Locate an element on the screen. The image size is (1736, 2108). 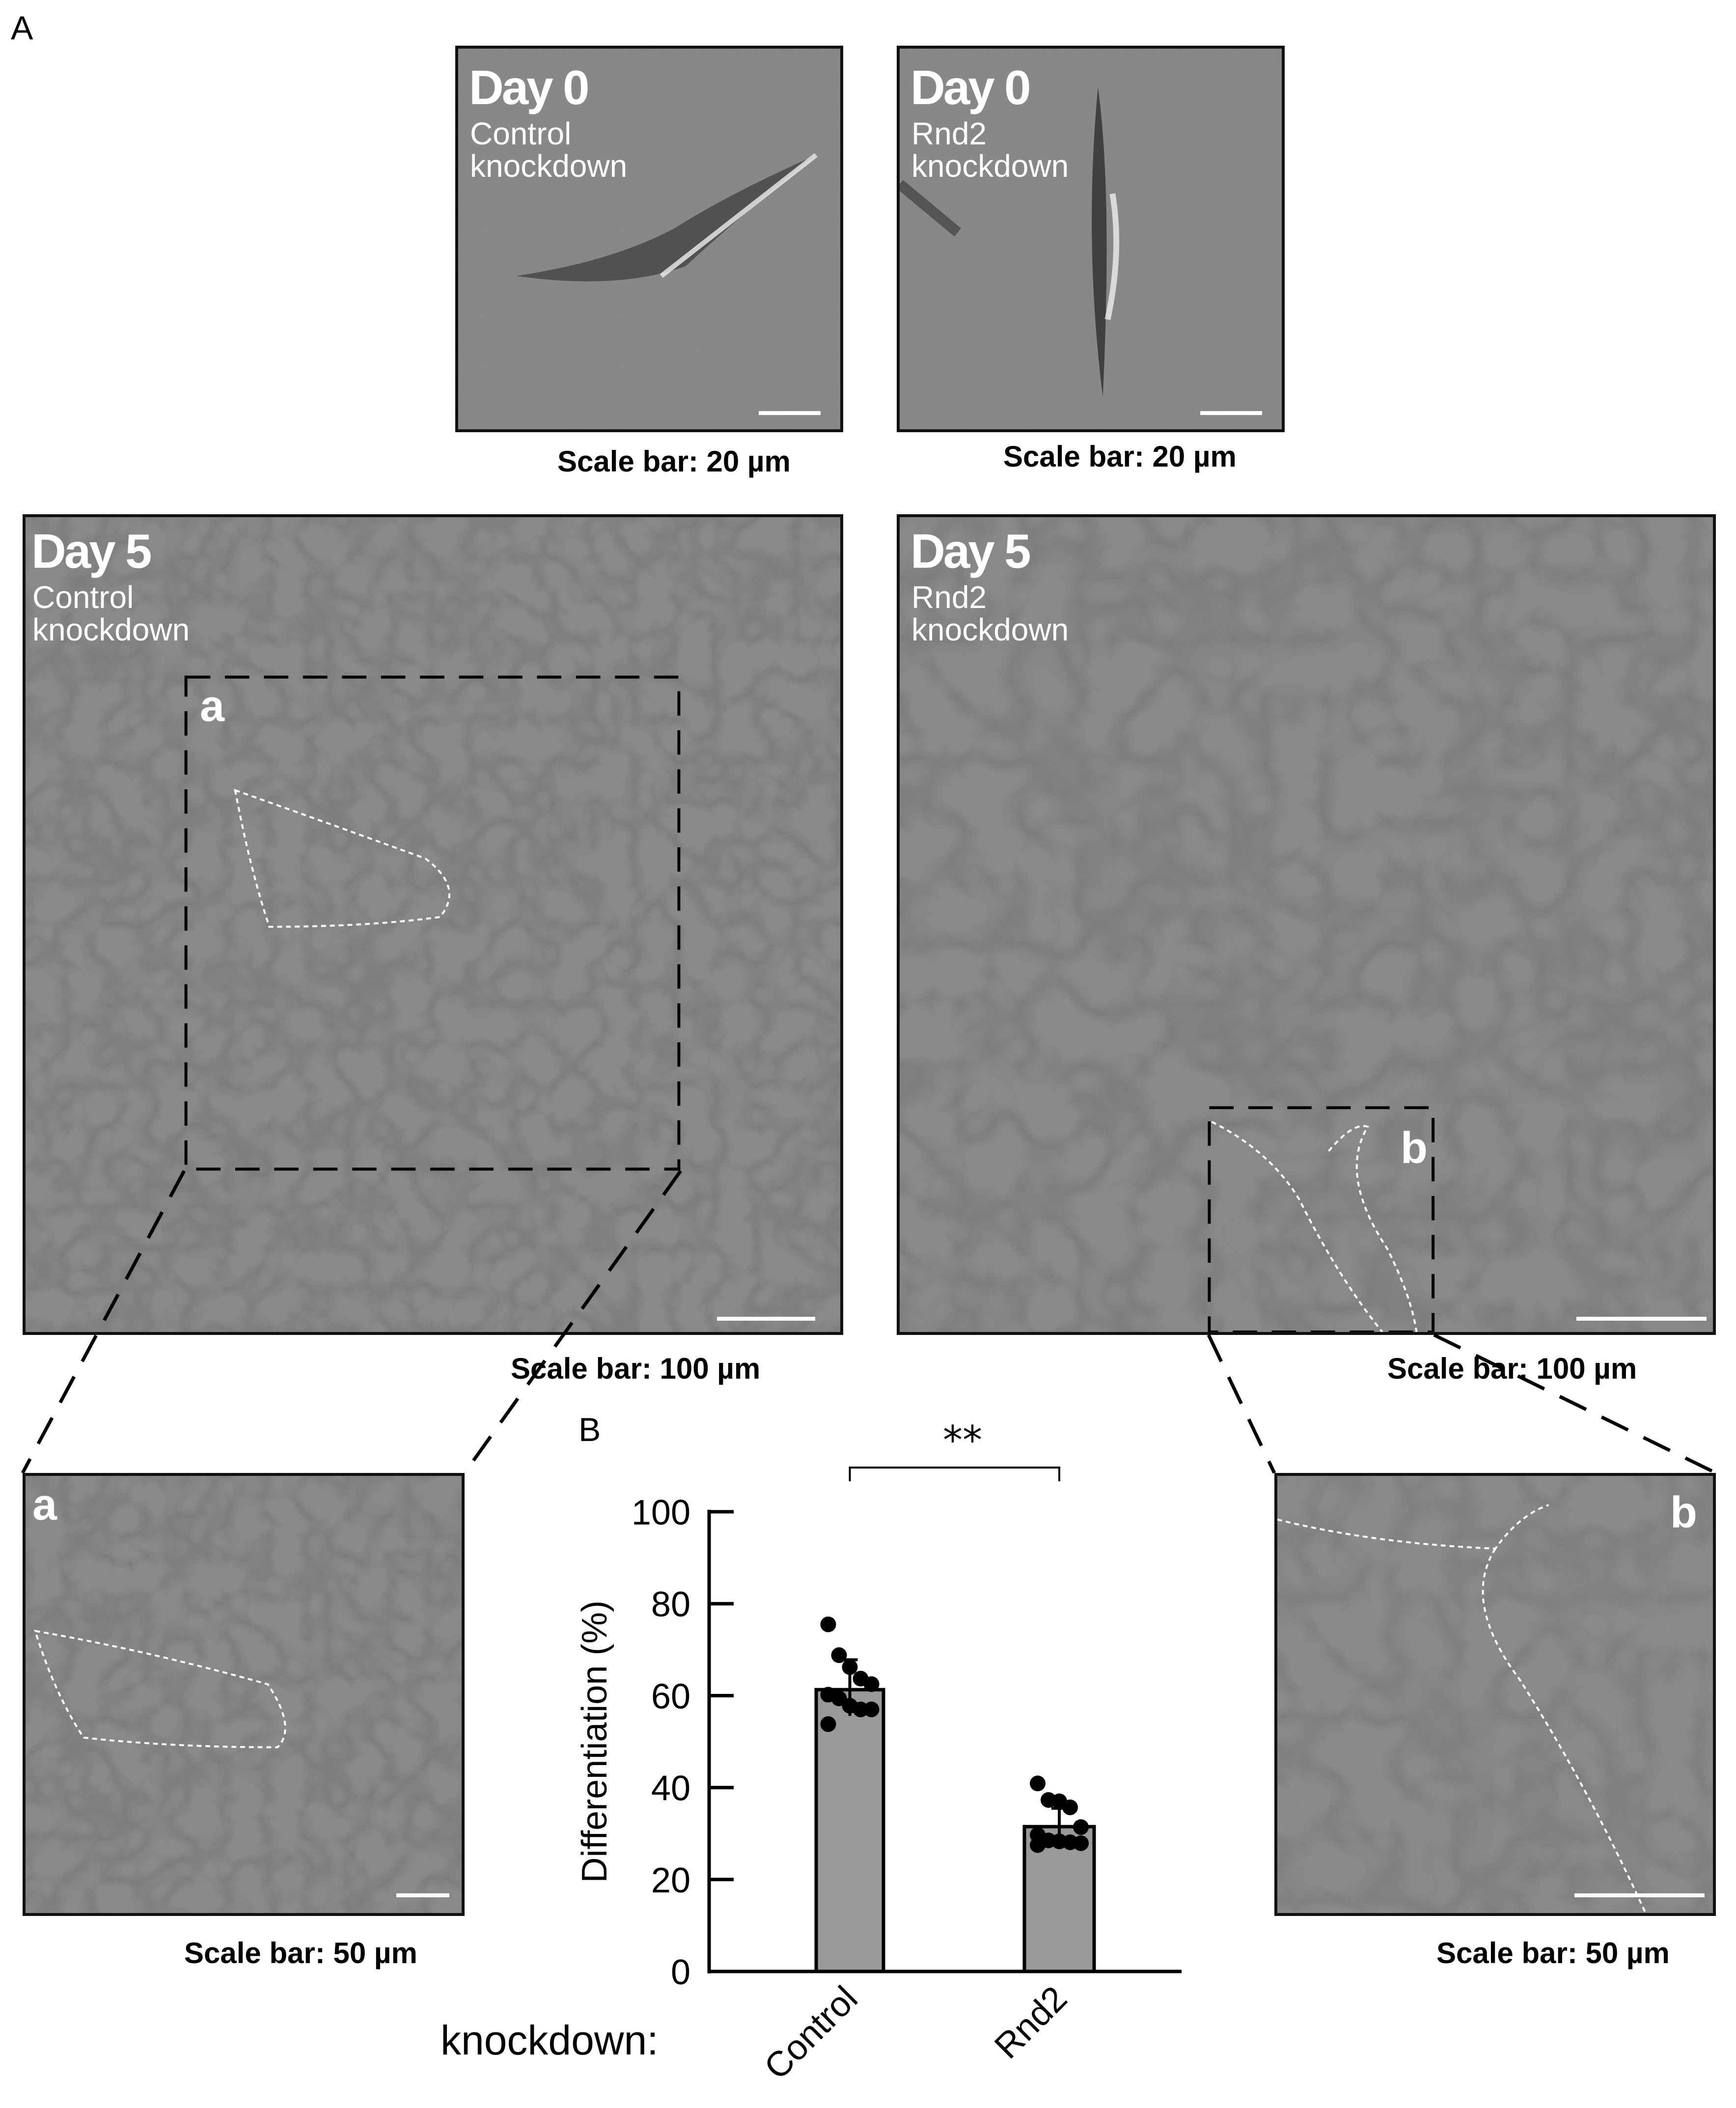
panel-b-label: B is located at coordinates (590, 1429).